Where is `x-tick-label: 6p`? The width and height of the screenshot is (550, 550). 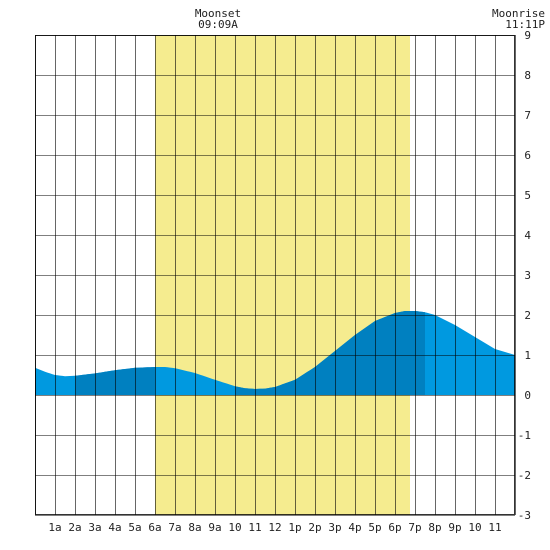 x-tick-label: 6p is located at coordinates (394, 527).